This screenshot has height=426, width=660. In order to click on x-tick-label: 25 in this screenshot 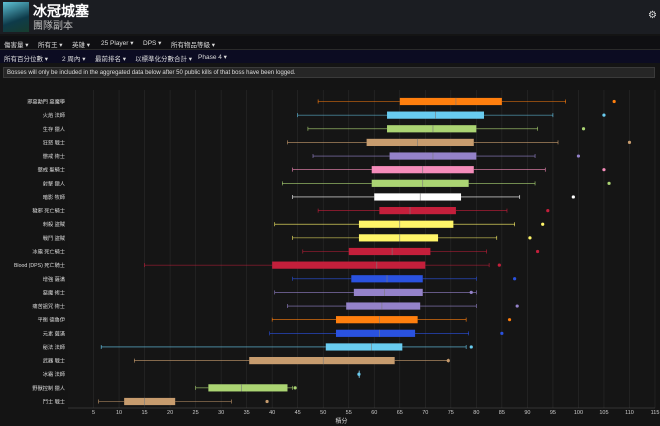, I will do `click(196, 413)`.